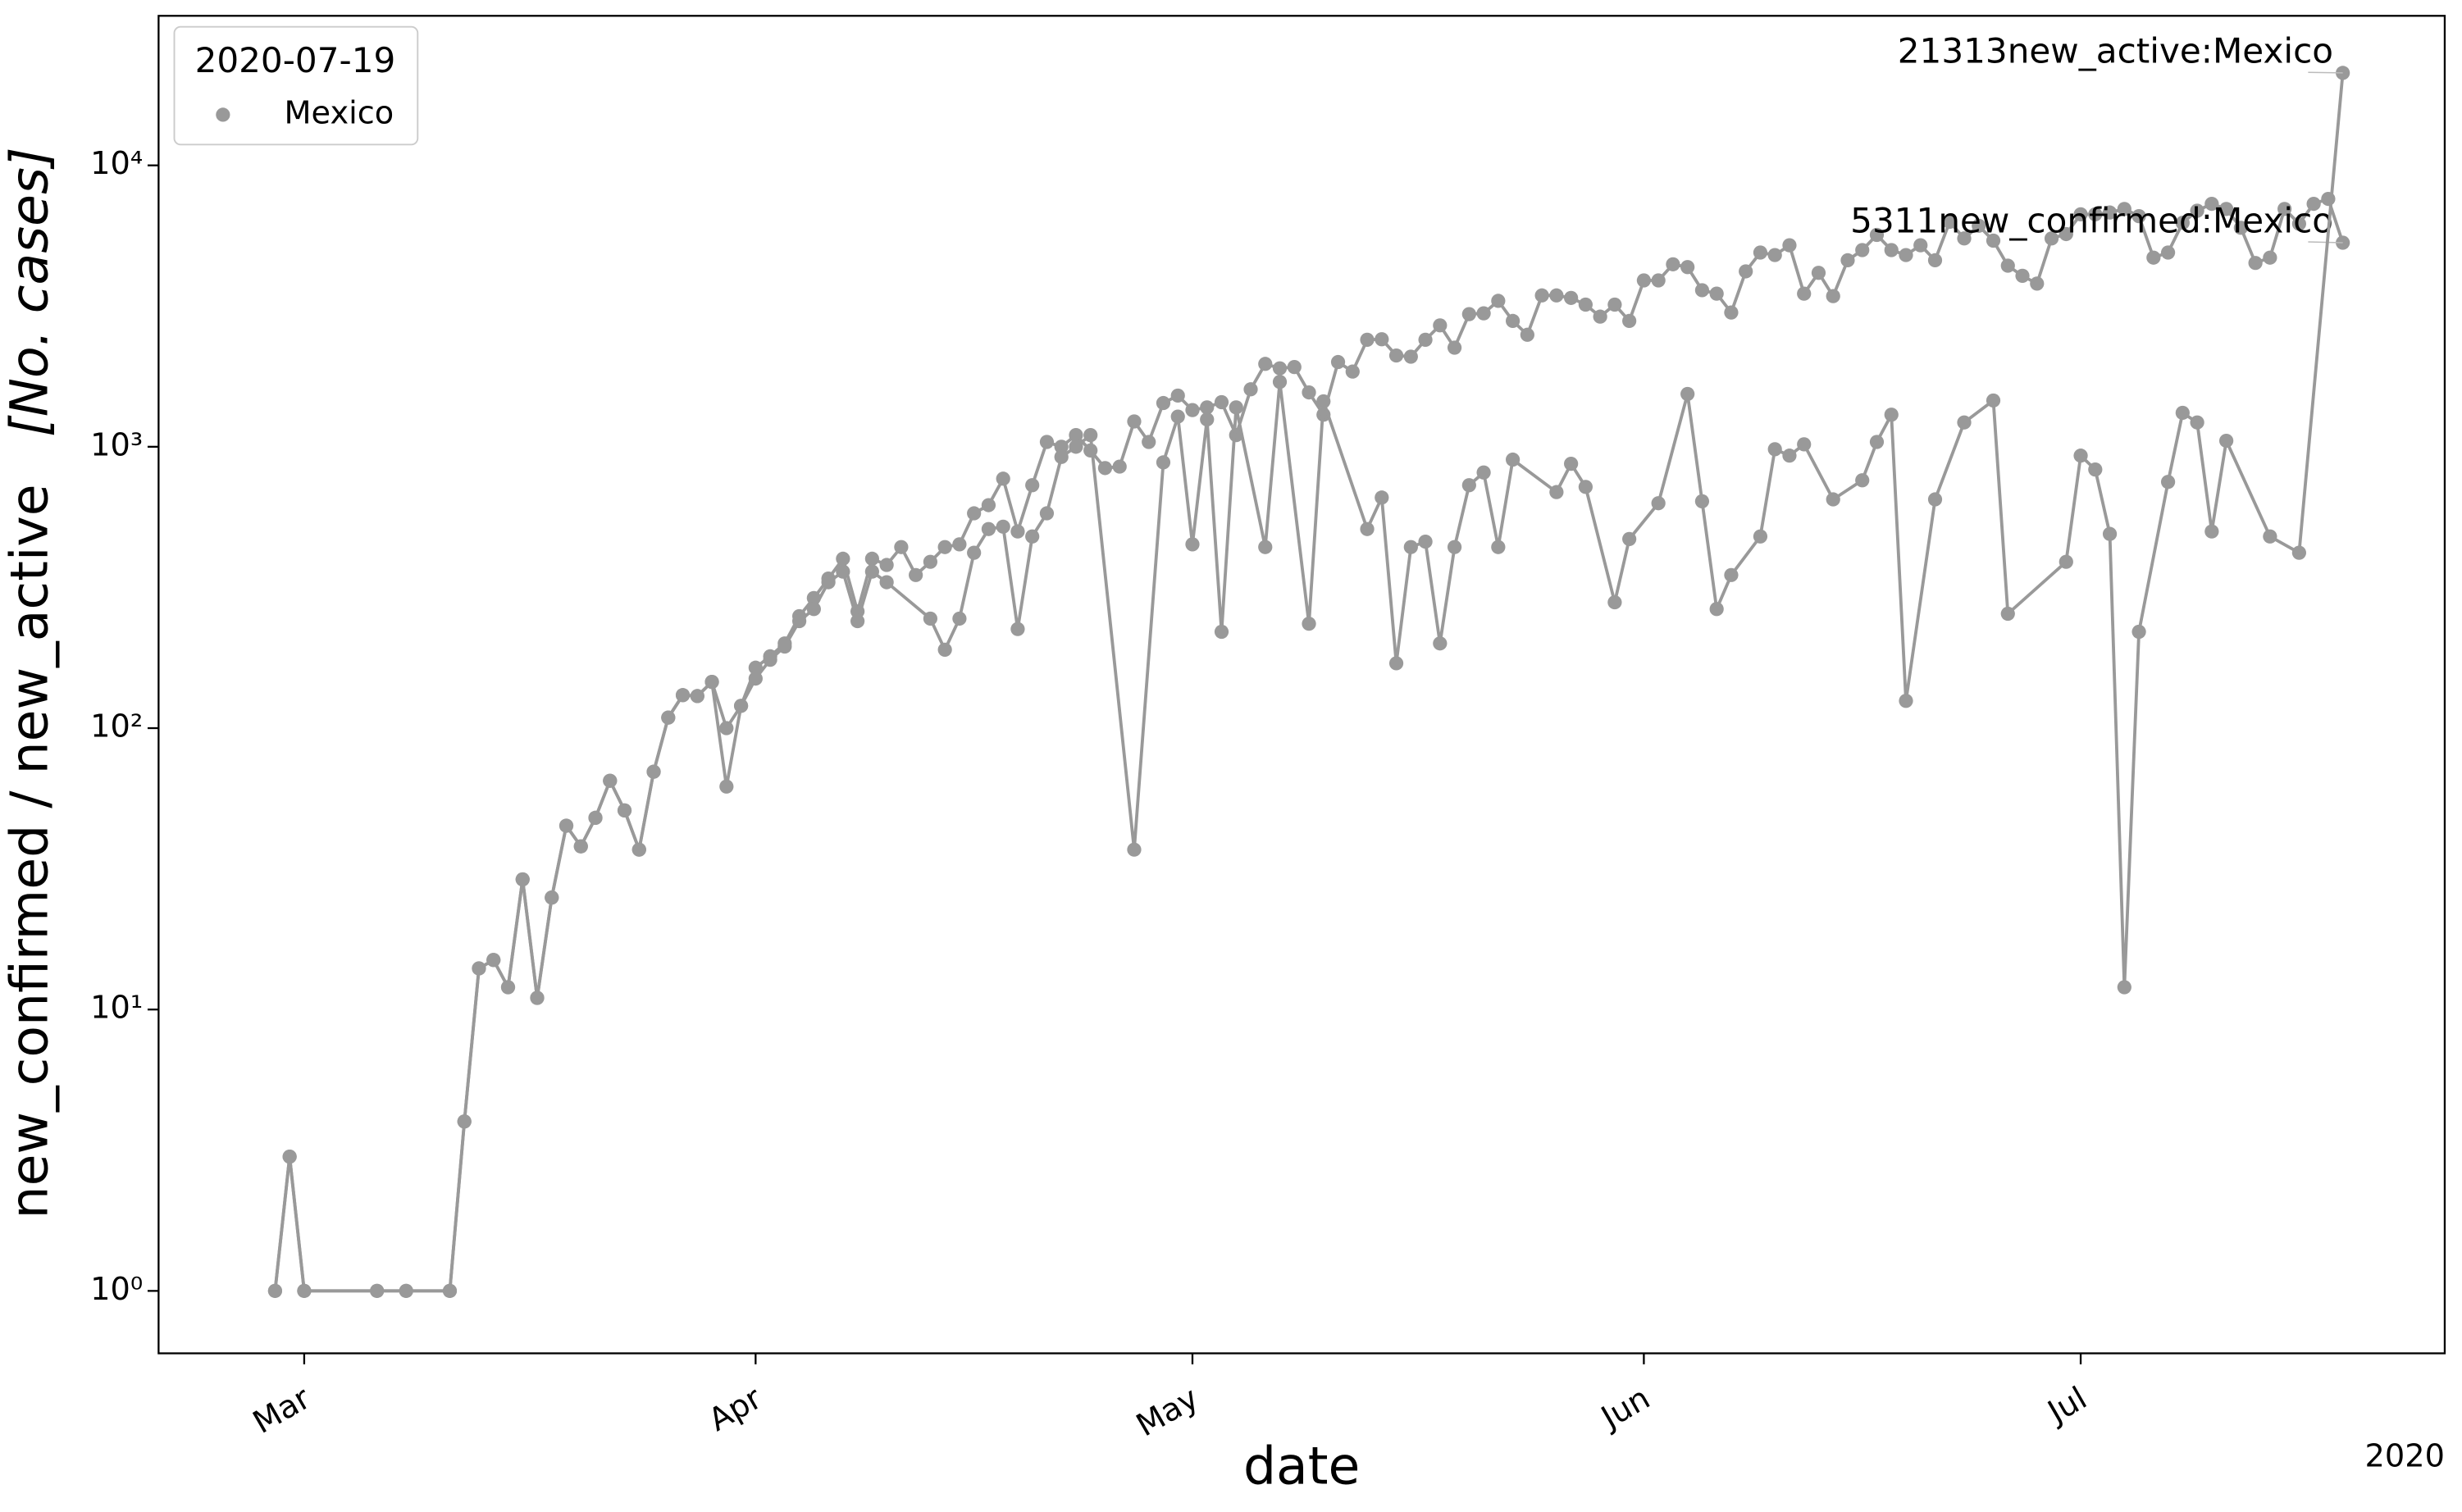 The image size is (2462, 1512). What do you see at coordinates (117, 444) in the screenshot?
I see `y-tick-label: 10³` at bounding box center [117, 444].